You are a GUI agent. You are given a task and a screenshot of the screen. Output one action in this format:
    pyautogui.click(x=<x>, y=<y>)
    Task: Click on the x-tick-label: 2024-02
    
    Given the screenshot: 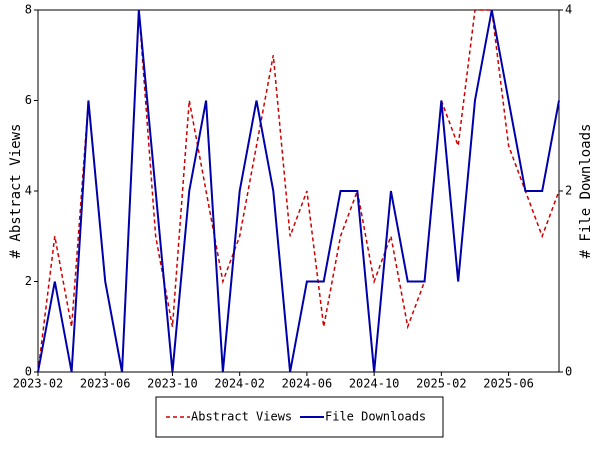 What is the action you would take?
    pyautogui.click(x=239, y=384)
    